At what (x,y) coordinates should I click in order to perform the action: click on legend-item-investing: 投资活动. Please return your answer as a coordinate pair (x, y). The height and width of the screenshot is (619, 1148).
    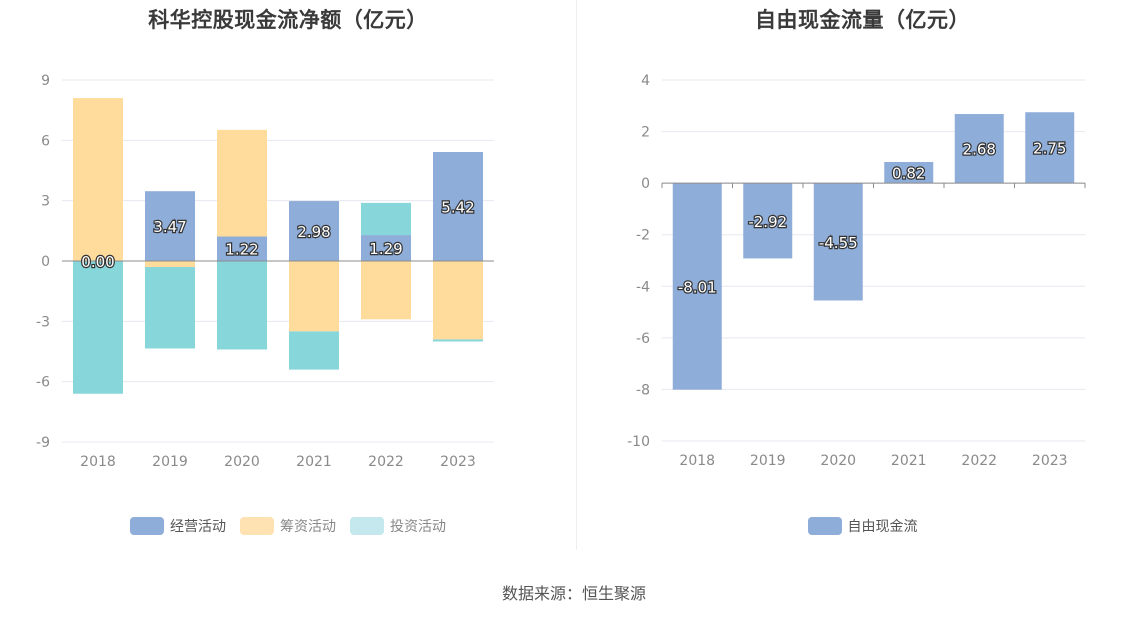
    Looking at the image, I should click on (398, 526).